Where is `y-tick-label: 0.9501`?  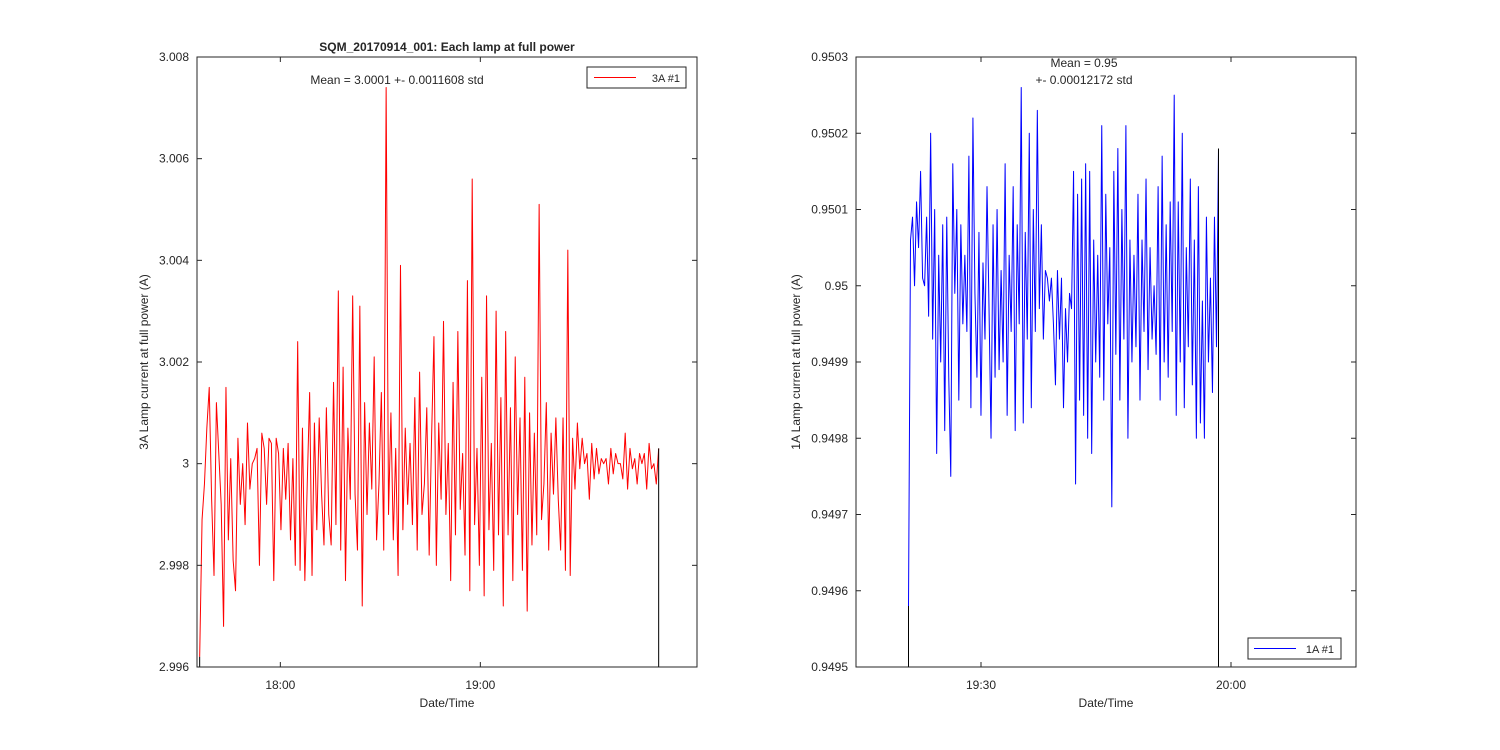
y-tick-label: 0.9501 is located at coordinates (829, 210).